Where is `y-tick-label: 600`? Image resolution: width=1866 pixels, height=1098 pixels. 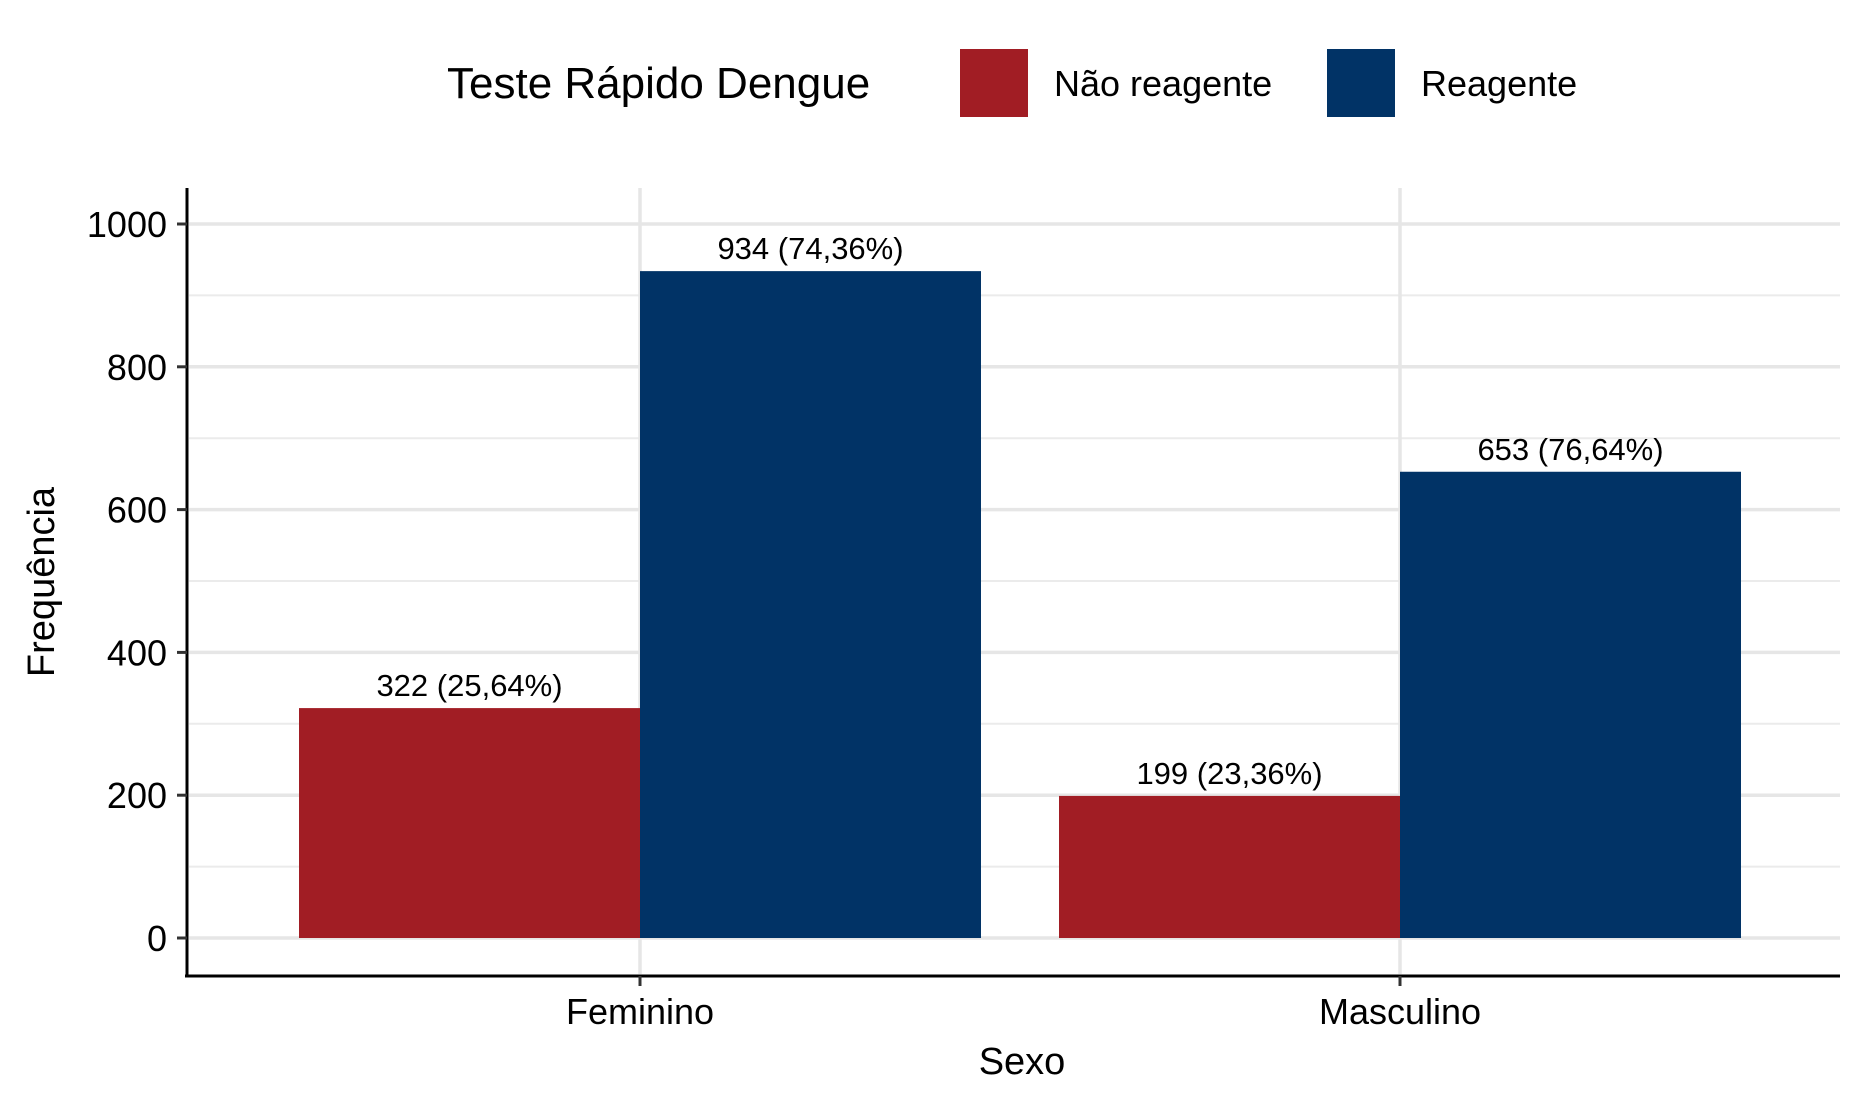
y-tick-label: 600 is located at coordinates (137, 510).